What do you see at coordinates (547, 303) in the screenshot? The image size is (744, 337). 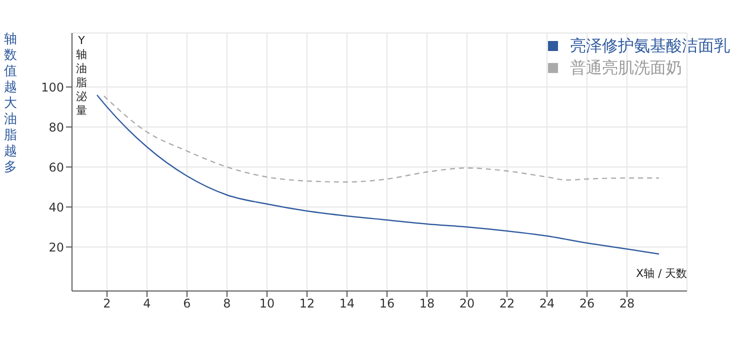 I see `x-tick-label: 24` at bounding box center [547, 303].